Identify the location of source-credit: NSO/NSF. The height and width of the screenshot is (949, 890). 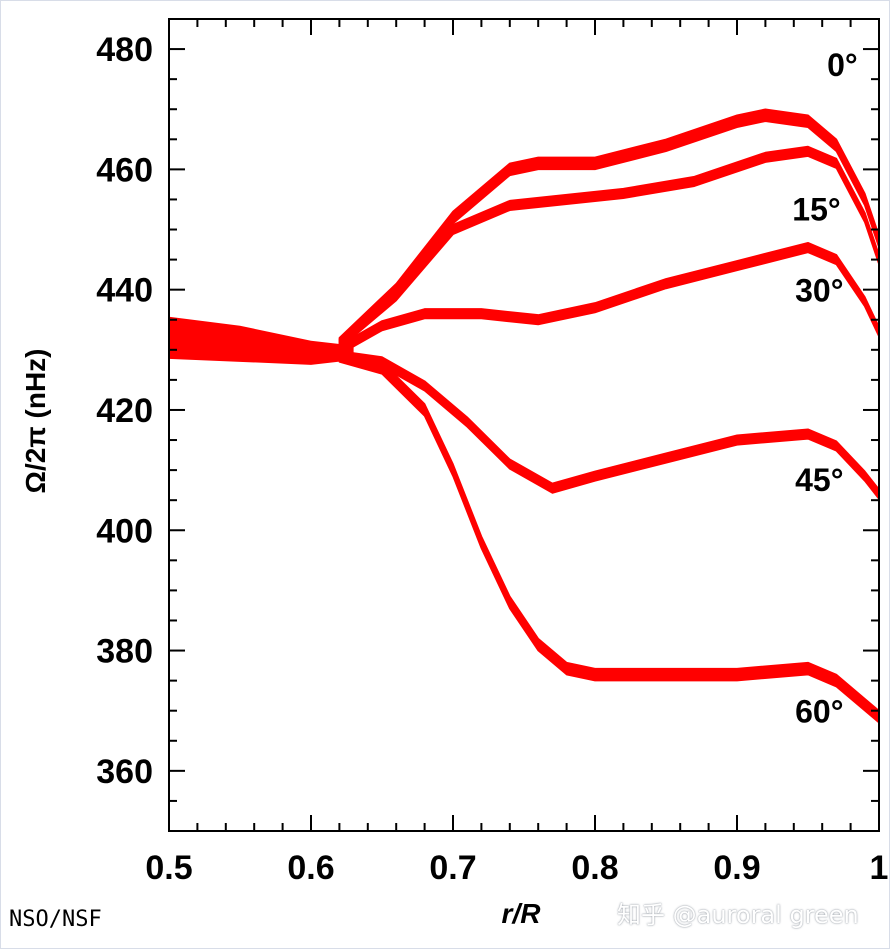
(55, 919).